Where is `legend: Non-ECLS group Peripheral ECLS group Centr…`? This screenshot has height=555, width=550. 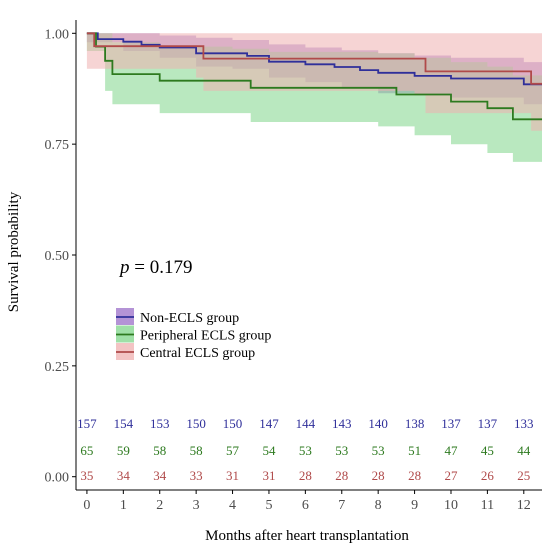 legend: Non-ECLS group Peripheral ECLS group Centr… is located at coordinates (193, 334).